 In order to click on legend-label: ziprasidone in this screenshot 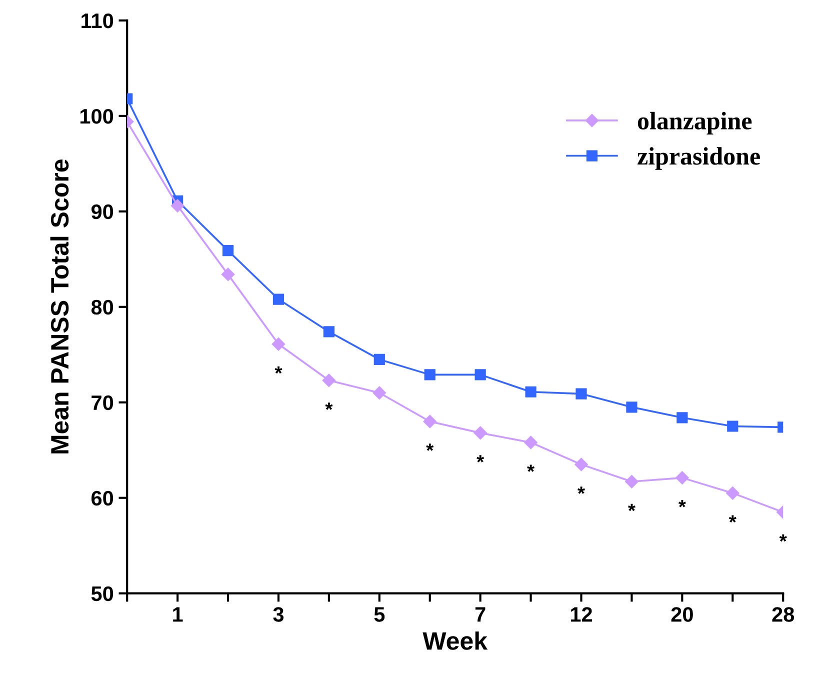, I will do `click(698, 158)`.